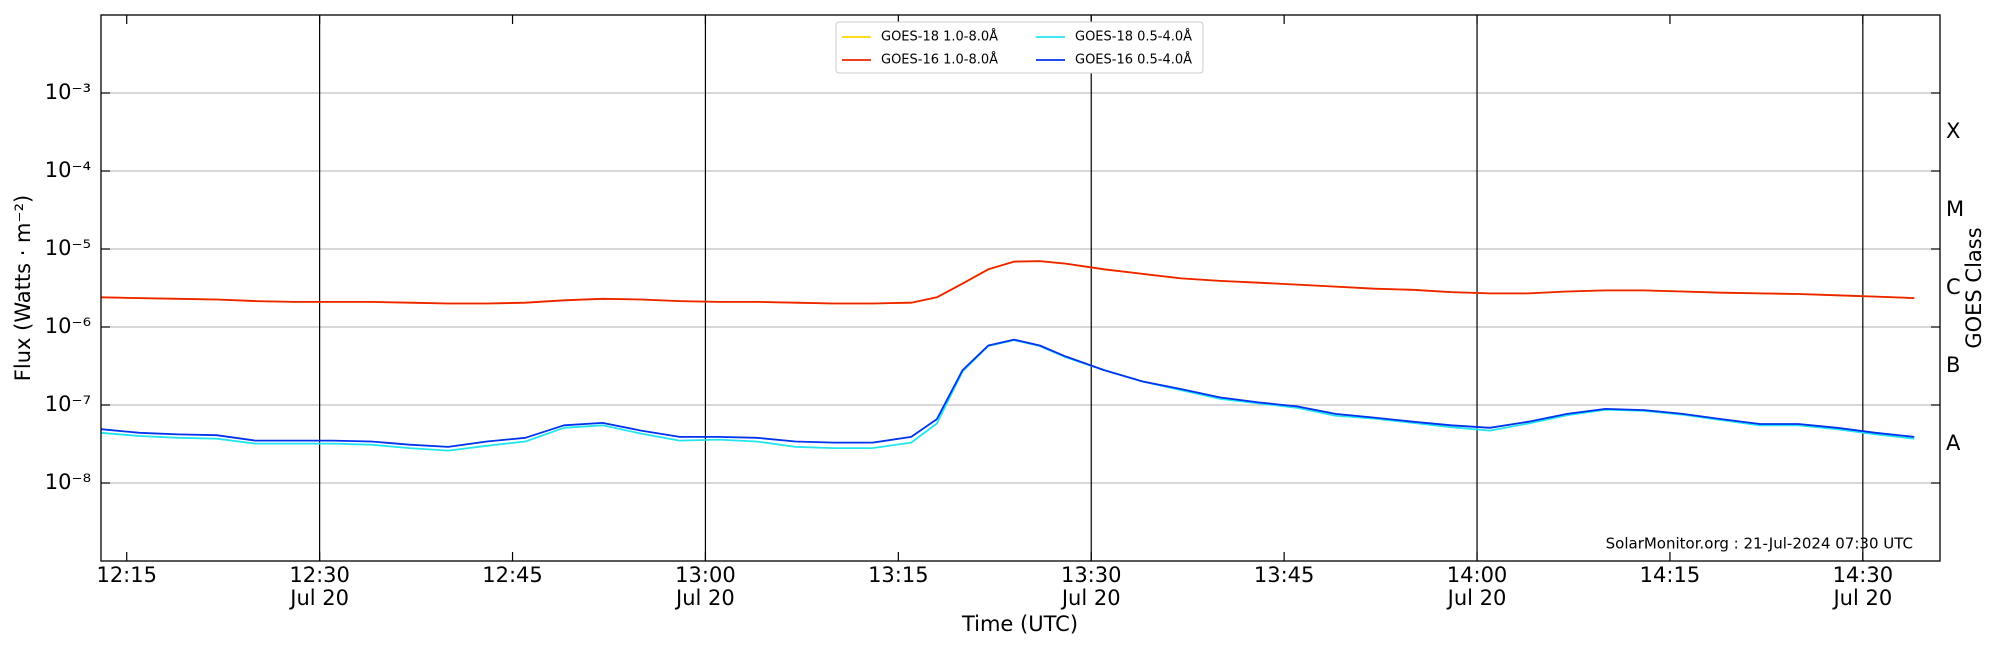 The width and height of the screenshot is (2000, 650). What do you see at coordinates (898, 575) in the screenshot?
I see `x-tick-label: 13:15` at bounding box center [898, 575].